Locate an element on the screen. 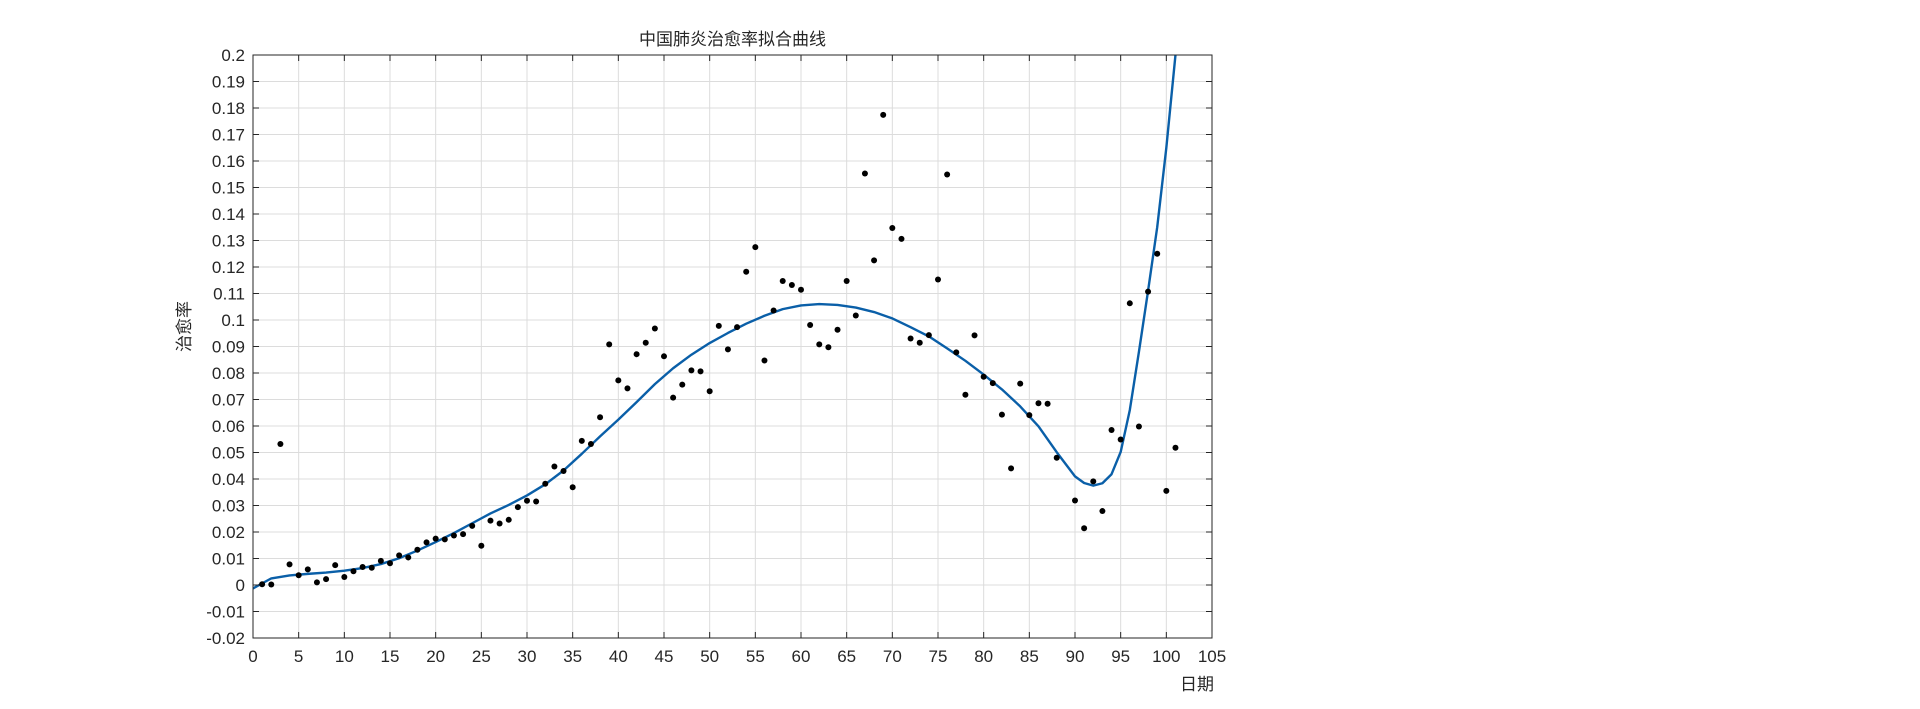 Image resolution: width=1920 pixels, height=709 pixels. y-tick-label: 0.05 is located at coordinates (228, 453).